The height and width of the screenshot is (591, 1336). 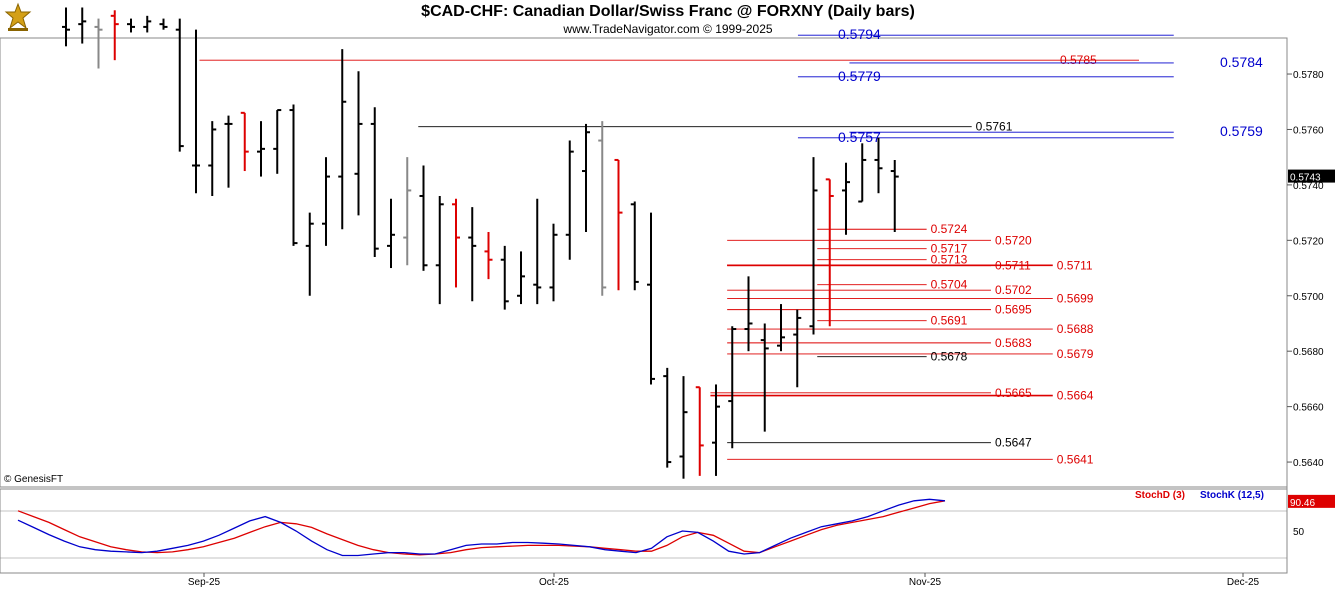 I want to click on level-label: 0.5678, so click(x=949, y=357).